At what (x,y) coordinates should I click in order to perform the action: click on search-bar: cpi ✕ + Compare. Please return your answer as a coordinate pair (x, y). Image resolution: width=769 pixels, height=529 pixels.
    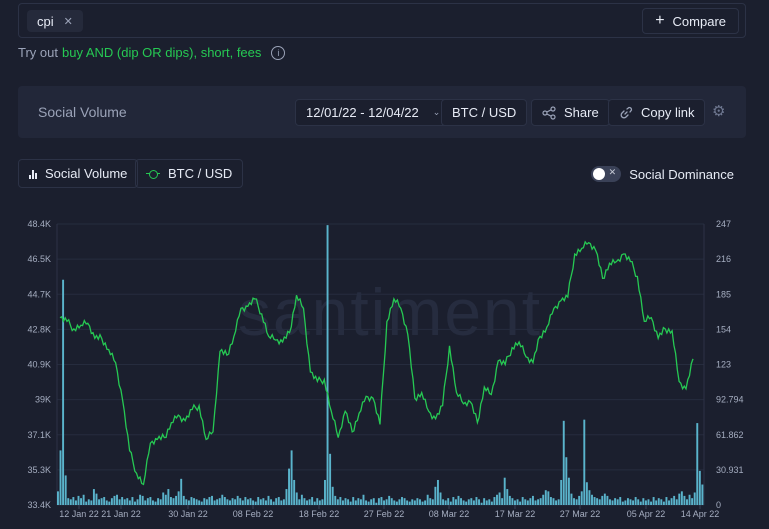
    Looking at the image, I should click on (382, 20).